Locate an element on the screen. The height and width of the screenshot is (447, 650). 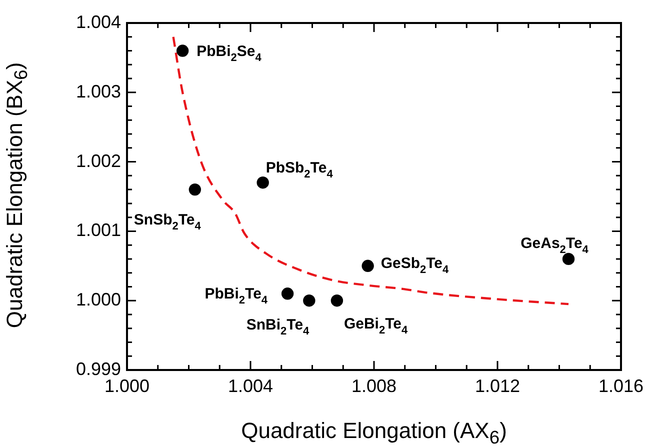
y-tick-label: 1.001 is located at coordinates (98, 230).